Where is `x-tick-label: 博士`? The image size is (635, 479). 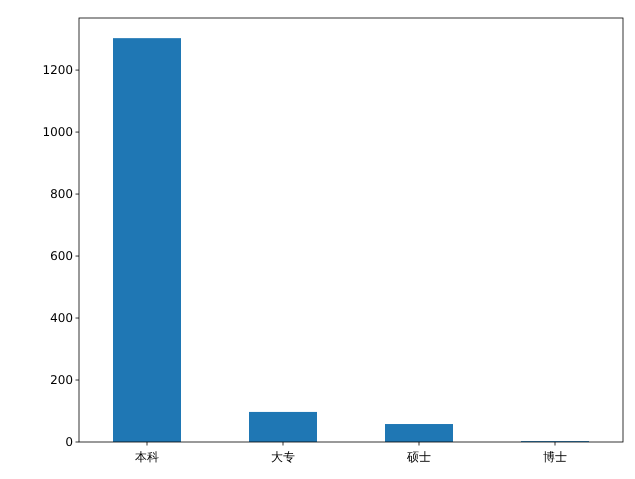 x-tick-label: 博士 is located at coordinates (555, 457).